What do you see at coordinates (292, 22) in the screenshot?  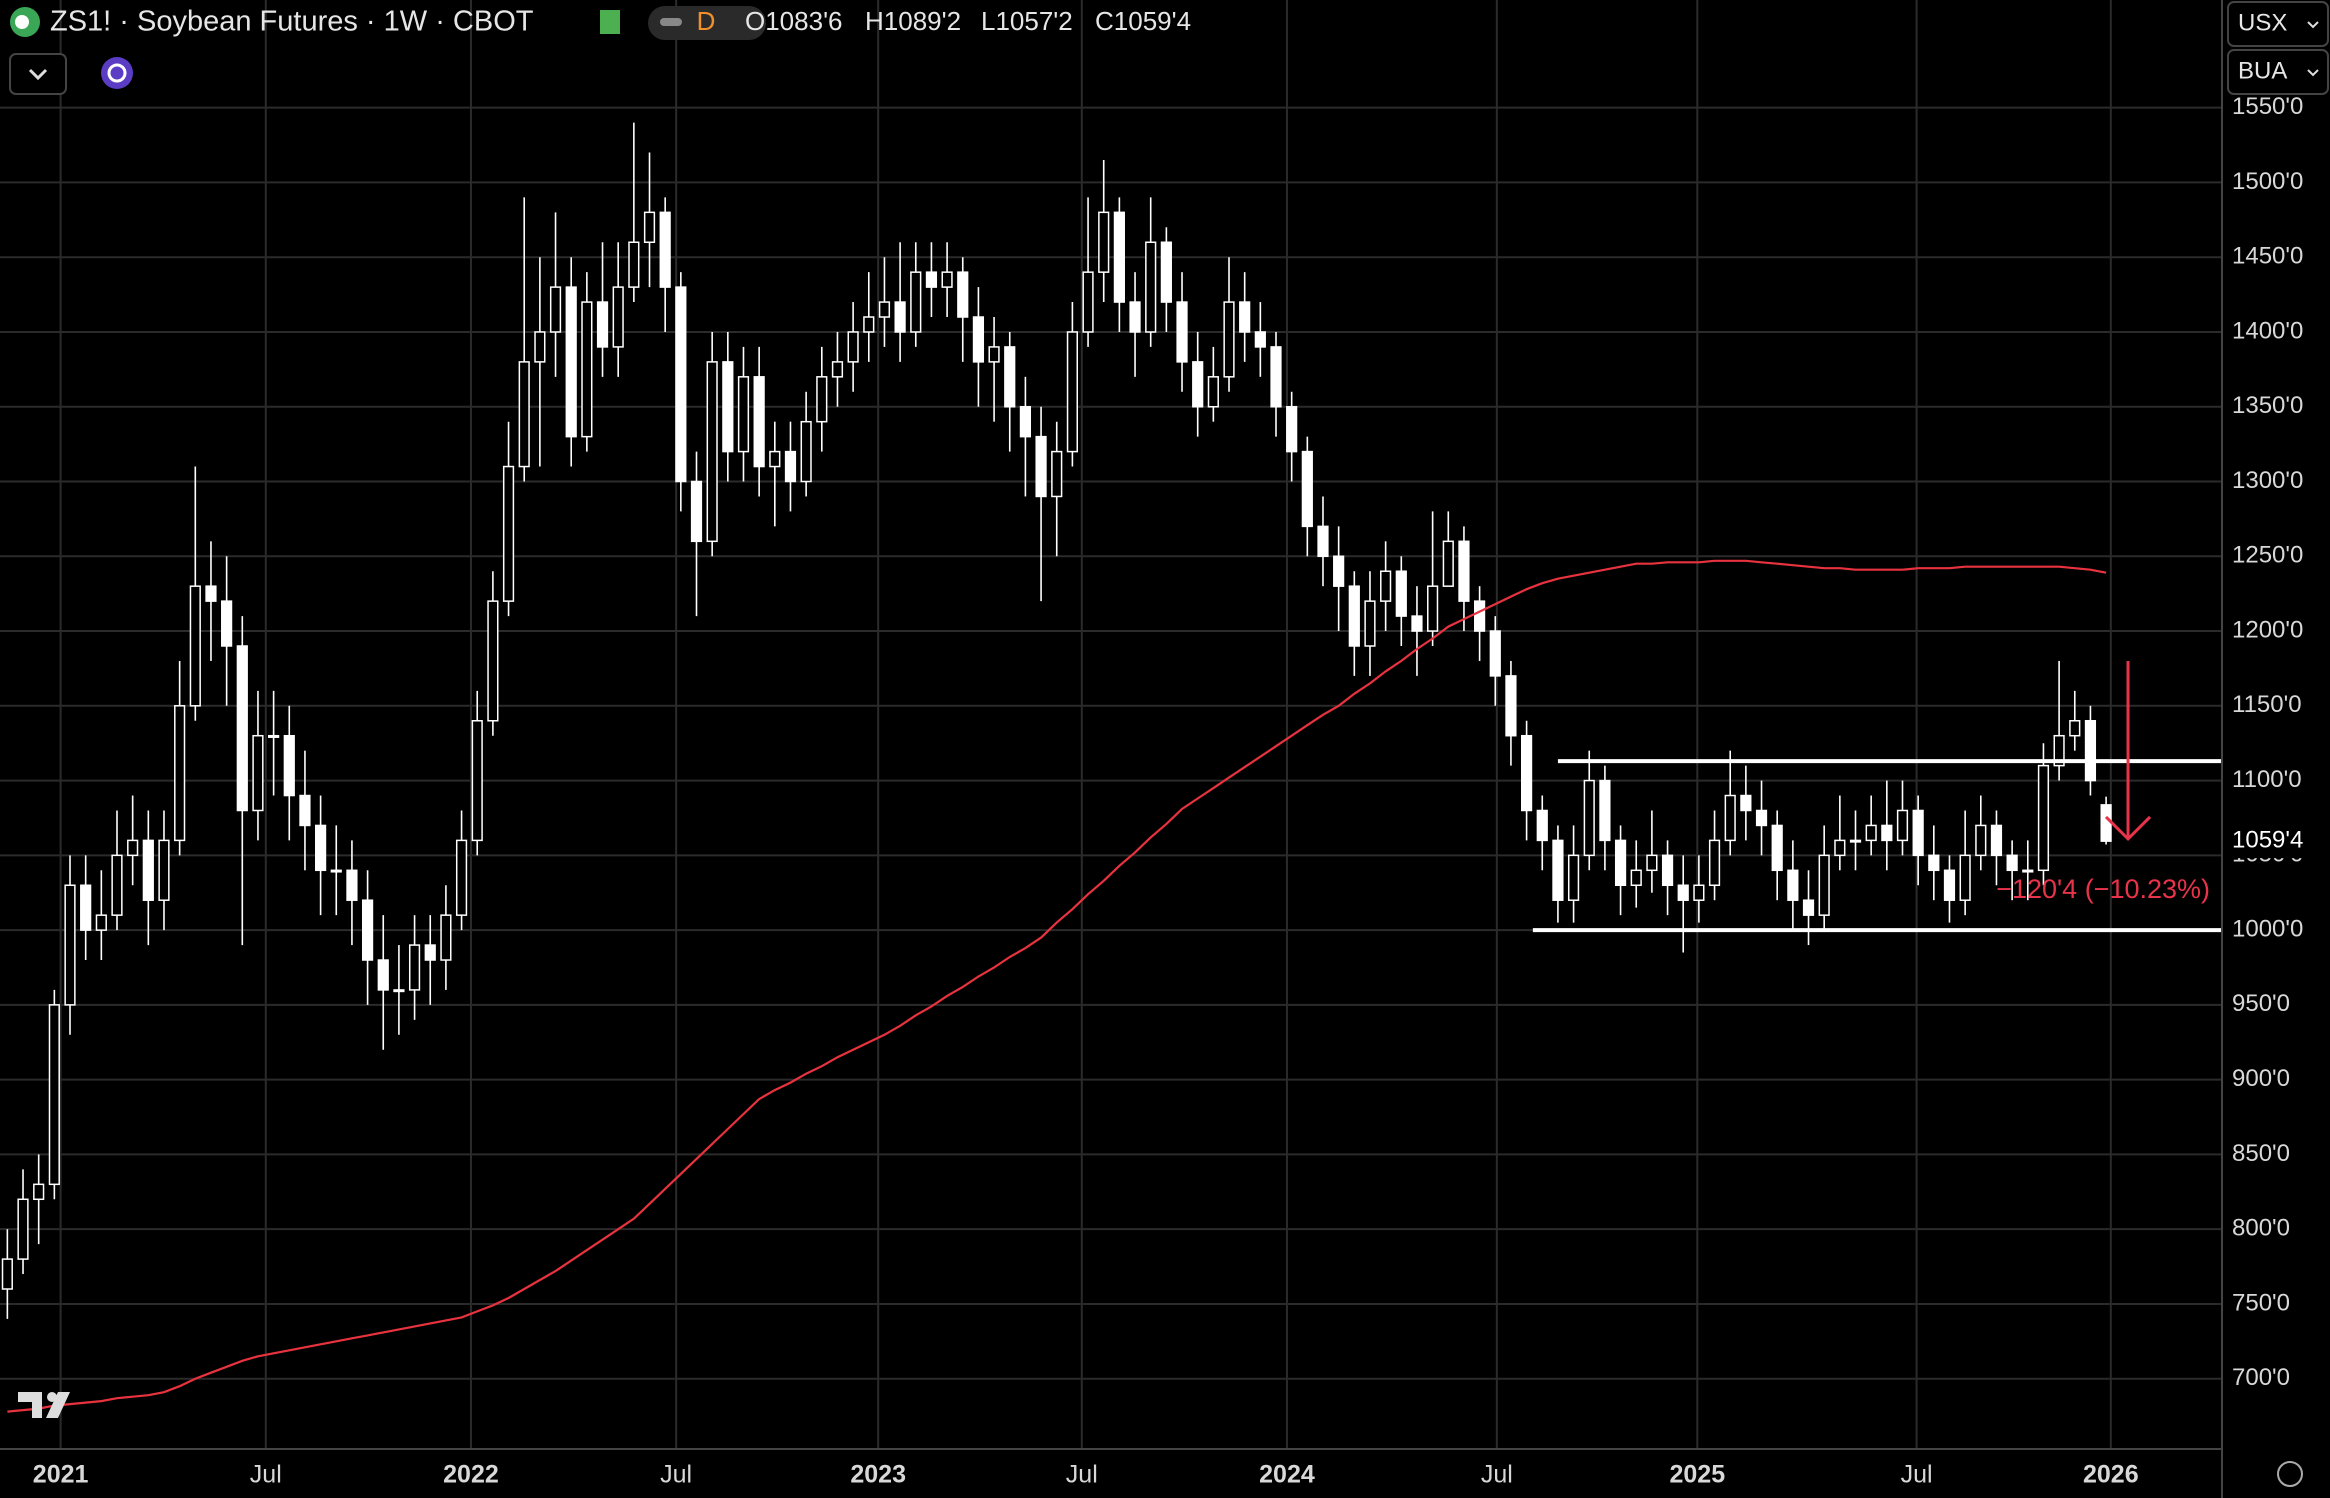 I see `symbol-title: ZS1! · Soybean Futures · 1W · CBOT` at bounding box center [292, 22].